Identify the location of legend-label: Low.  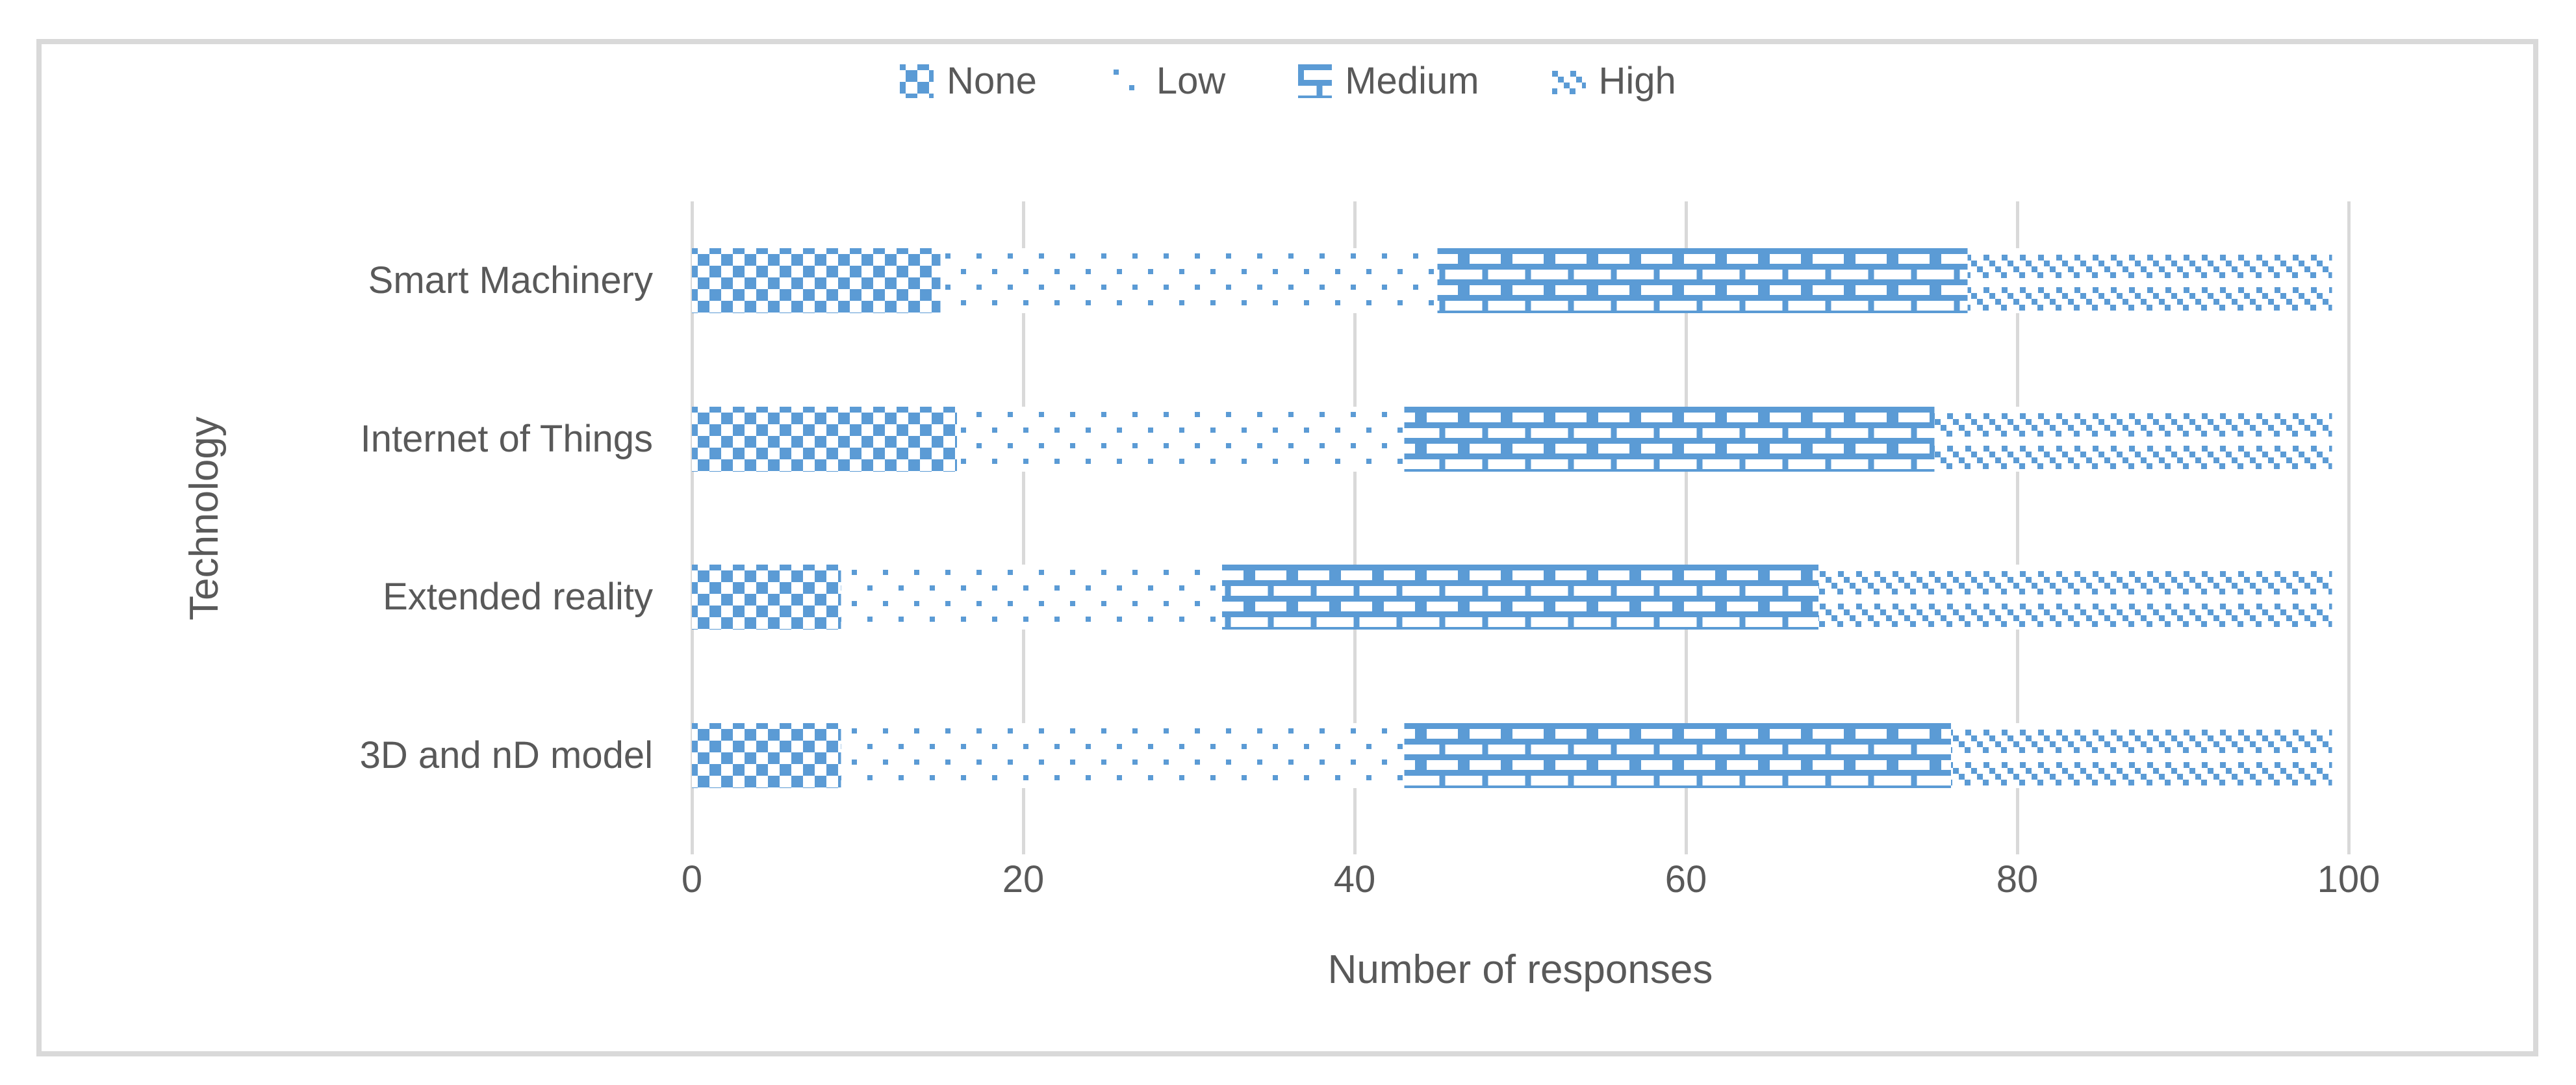
(1191, 81).